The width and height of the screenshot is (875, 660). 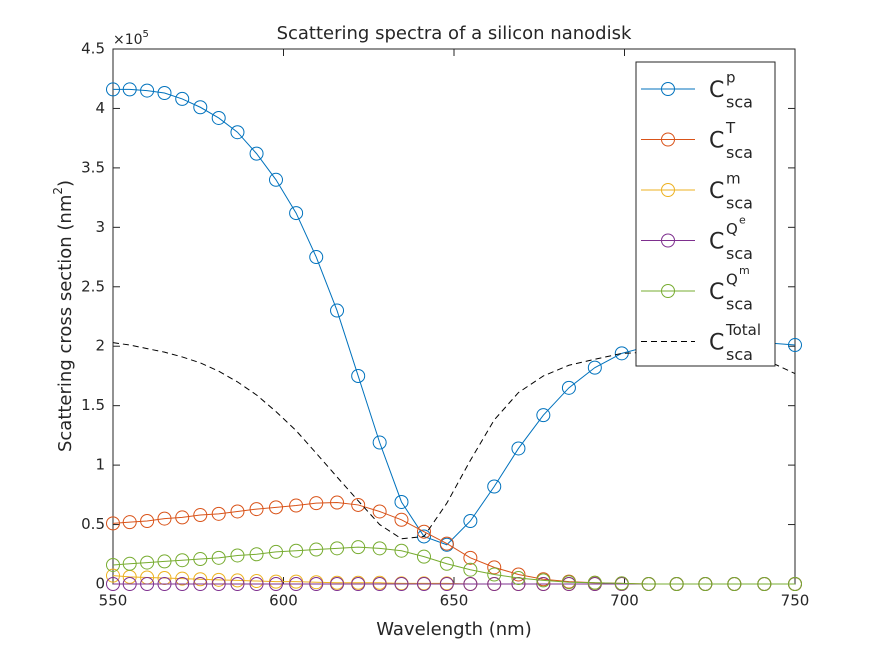 I want to click on y-tick-label: 4, so click(x=100, y=108).